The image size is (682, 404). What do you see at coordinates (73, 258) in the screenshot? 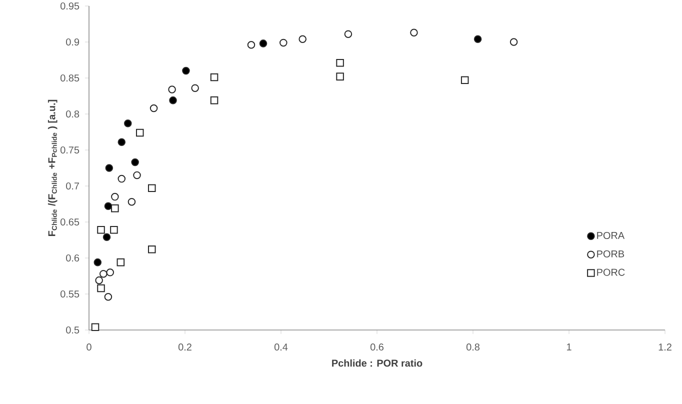
I see `y-tick-label: 0.6` at bounding box center [73, 258].